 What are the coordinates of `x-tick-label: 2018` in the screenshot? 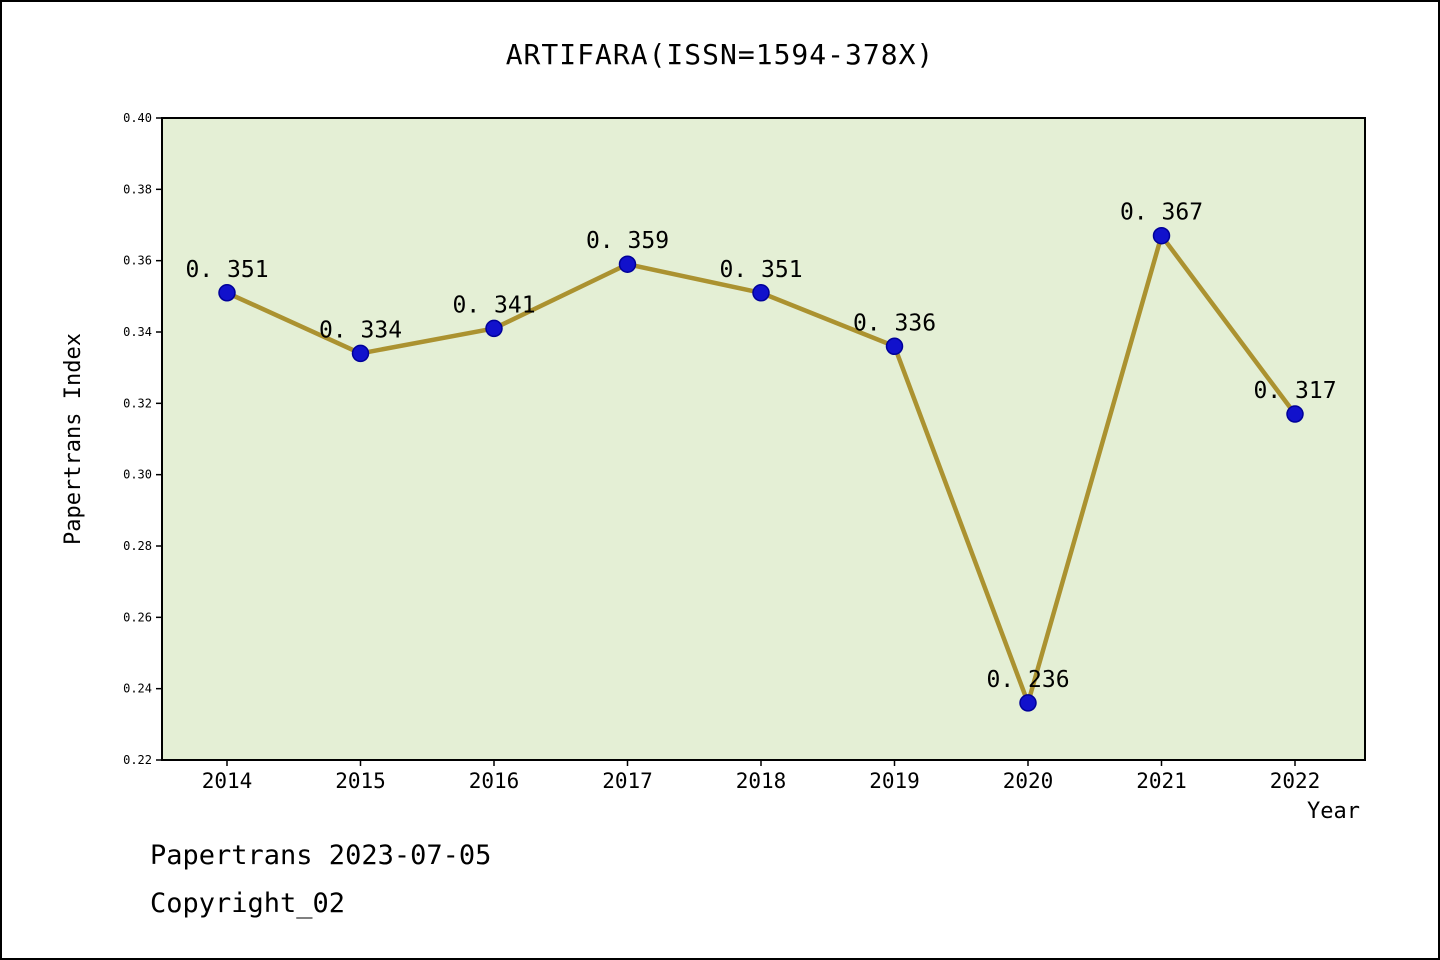 It's located at (761, 781).